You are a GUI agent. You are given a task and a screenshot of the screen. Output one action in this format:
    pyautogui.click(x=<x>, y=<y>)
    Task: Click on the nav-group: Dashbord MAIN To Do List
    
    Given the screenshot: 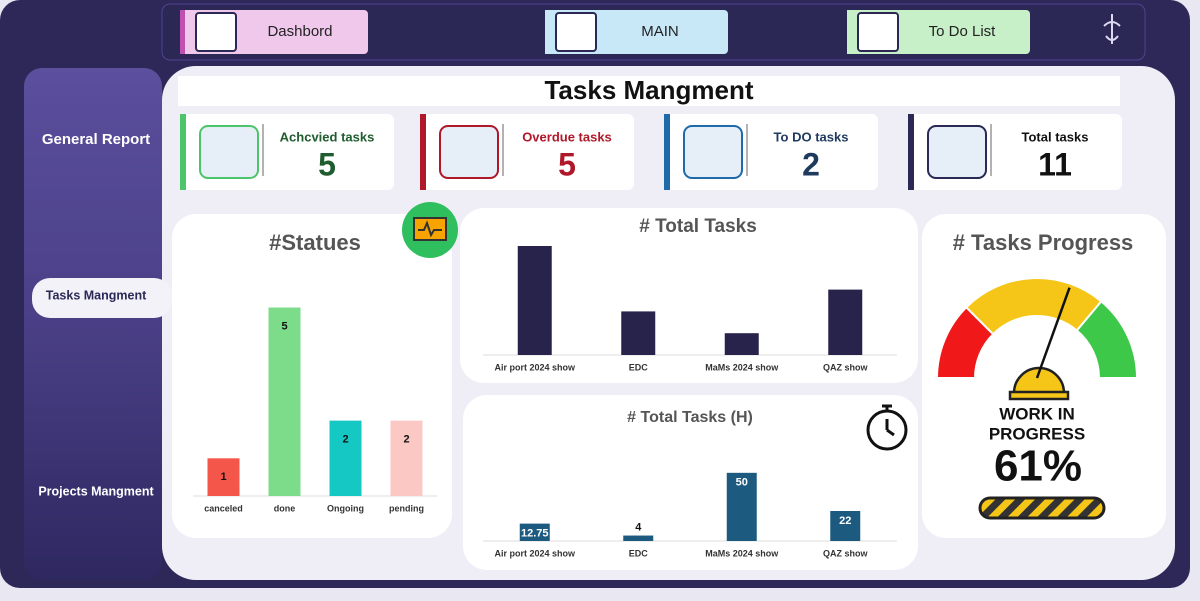 What is the action you would take?
    pyautogui.click(x=605, y=32)
    